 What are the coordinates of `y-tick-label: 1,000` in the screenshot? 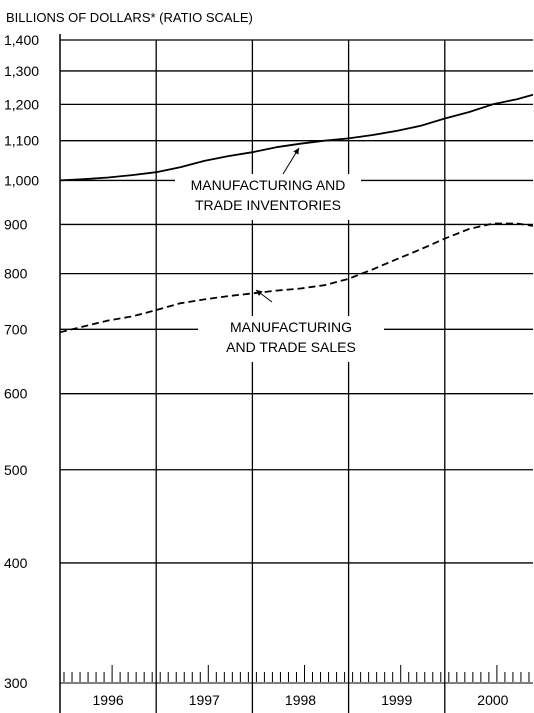 It's located at (21, 180).